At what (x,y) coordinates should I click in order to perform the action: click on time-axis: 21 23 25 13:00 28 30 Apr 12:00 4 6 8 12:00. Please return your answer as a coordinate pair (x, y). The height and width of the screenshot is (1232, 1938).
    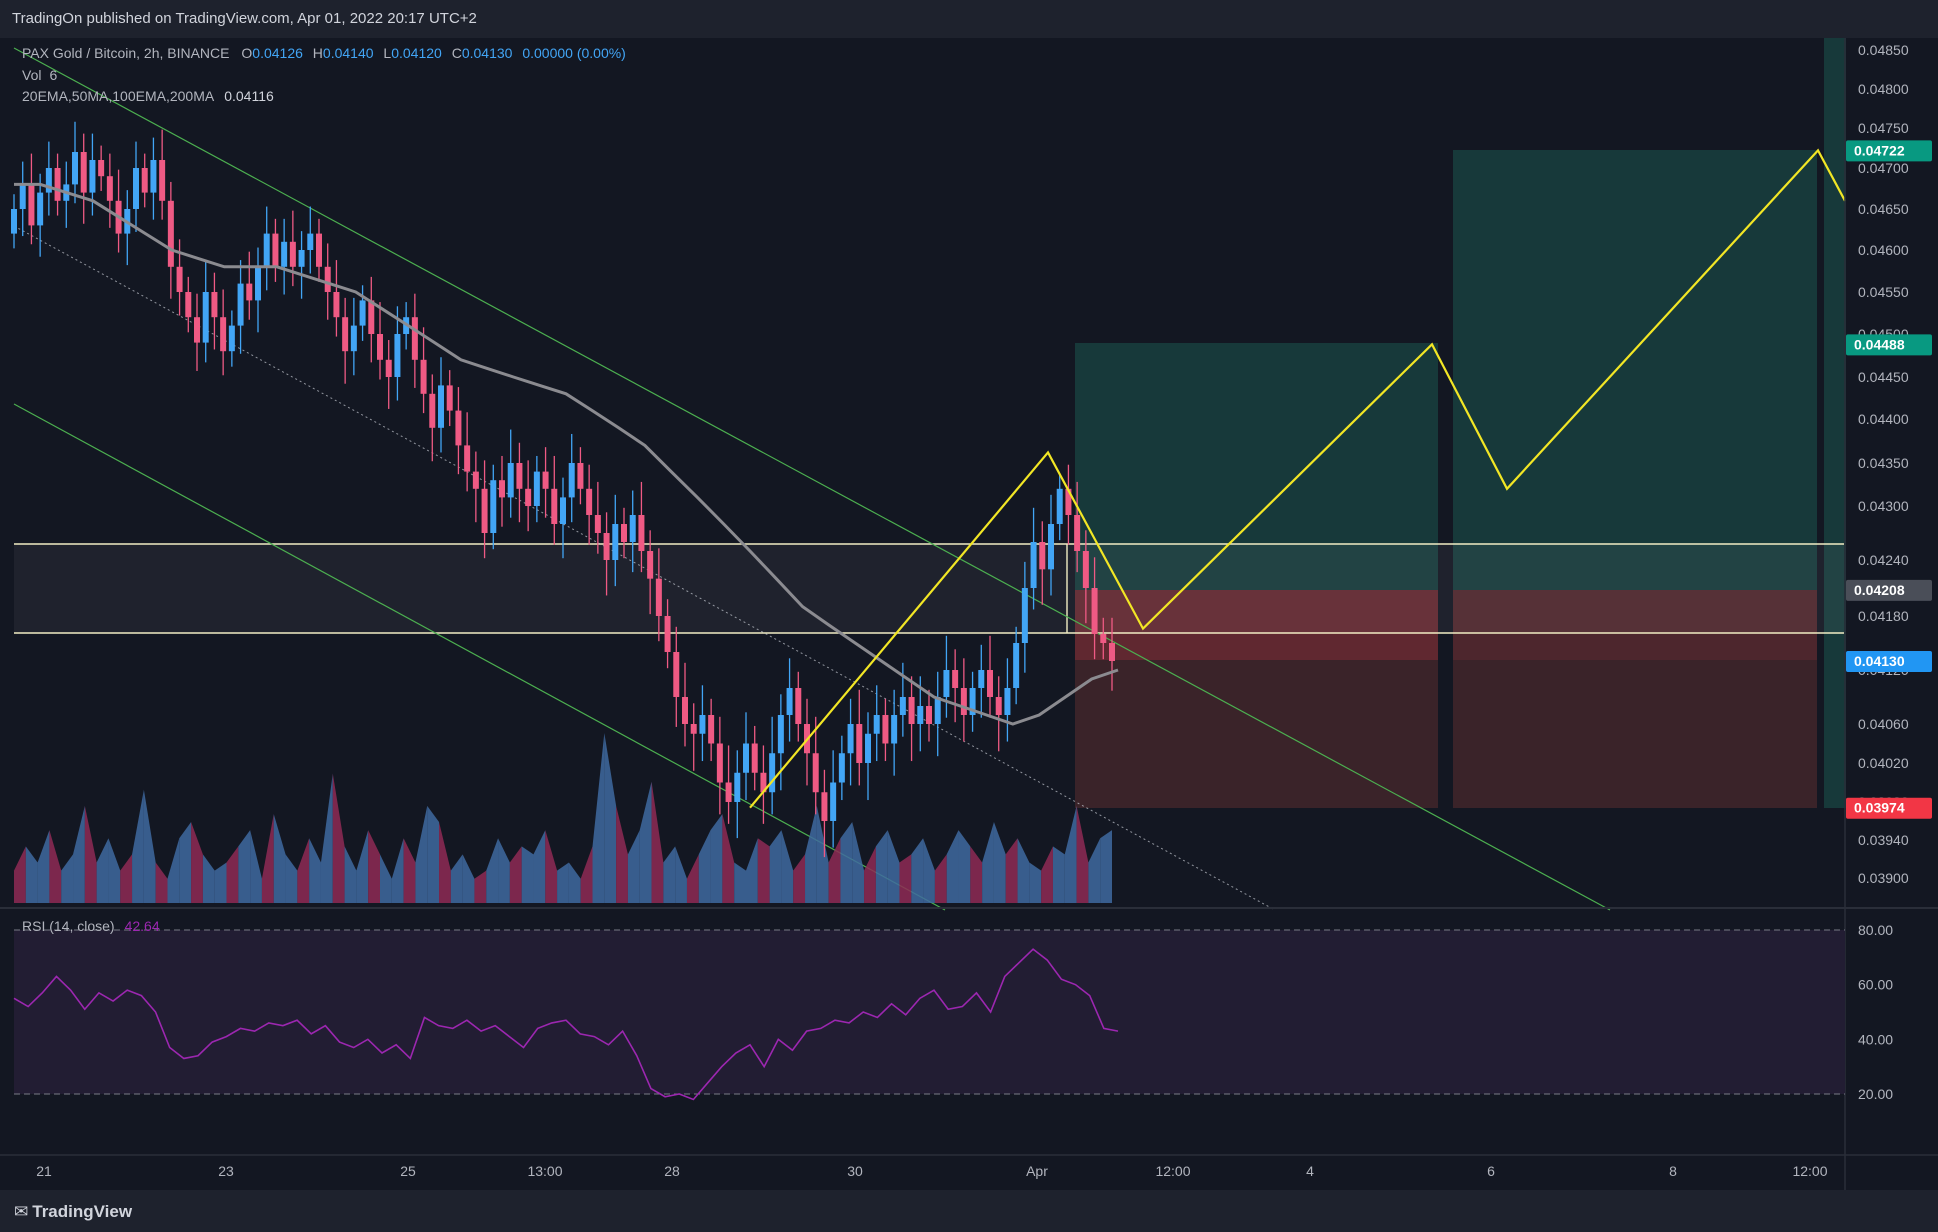
    Looking at the image, I should click on (932, 1171).